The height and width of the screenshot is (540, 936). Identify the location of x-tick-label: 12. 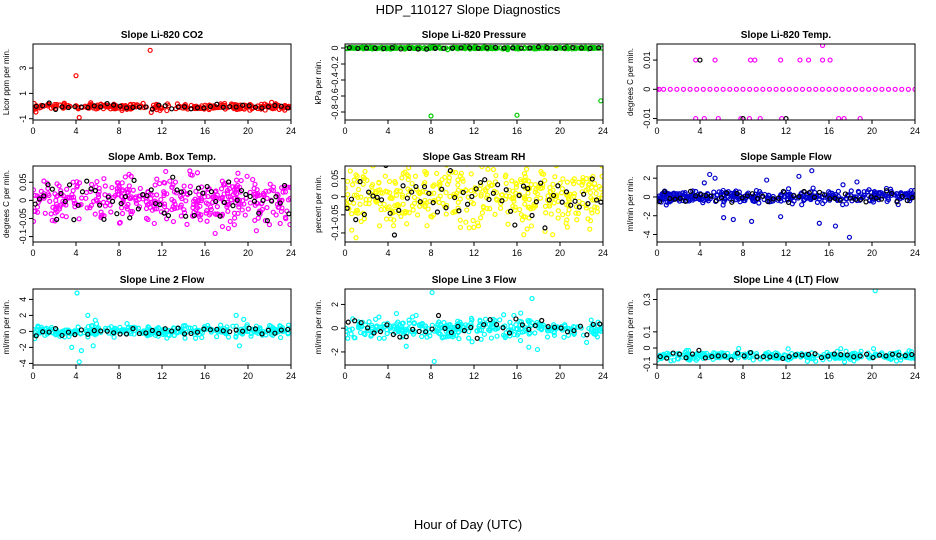
(474, 253).